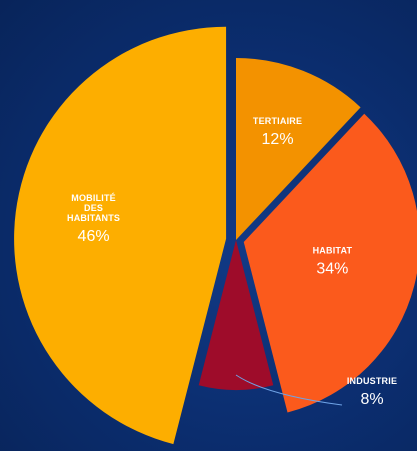 This screenshot has width=417, height=451. Describe the element at coordinates (277, 121) in the screenshot. I see `slice-label: TERTIAIRE` at that location.